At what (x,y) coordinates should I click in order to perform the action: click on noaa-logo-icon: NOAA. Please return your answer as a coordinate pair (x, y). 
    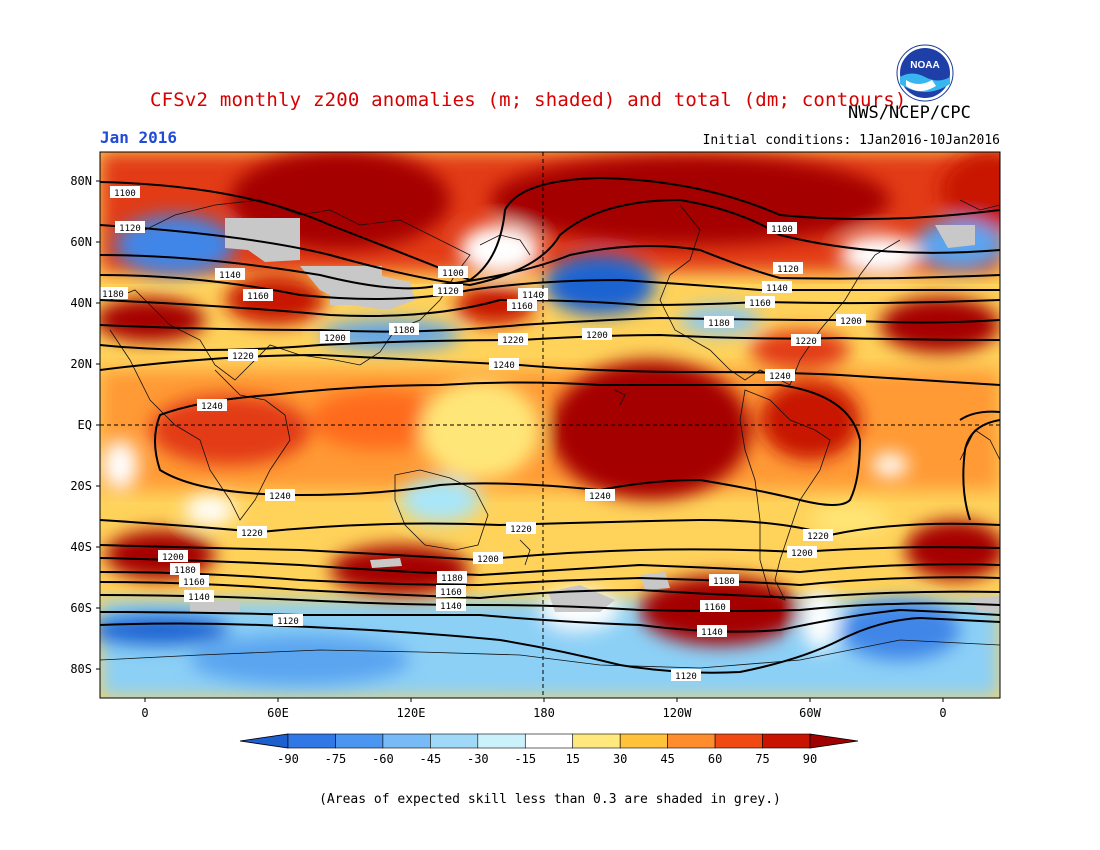
    Looking at the image, I should click on (925, 73).